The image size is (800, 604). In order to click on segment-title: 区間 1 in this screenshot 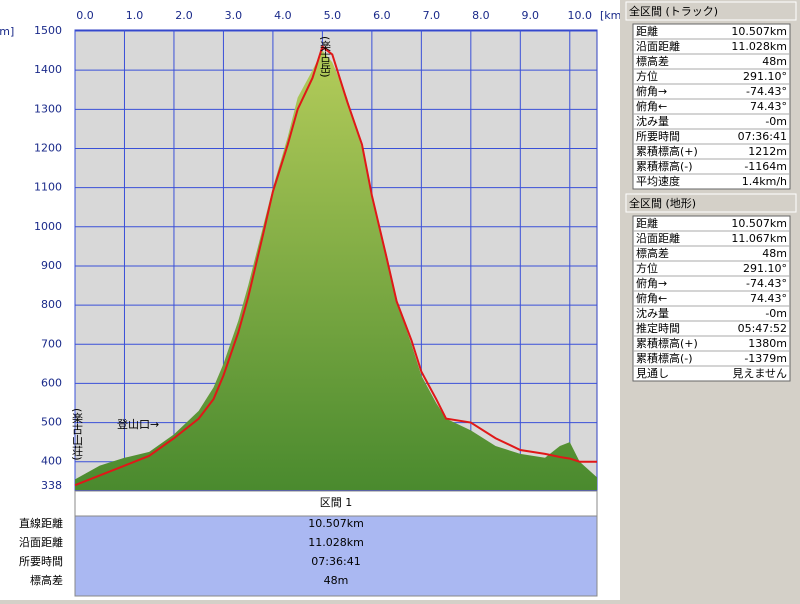, I will do `click(336, 502)`.